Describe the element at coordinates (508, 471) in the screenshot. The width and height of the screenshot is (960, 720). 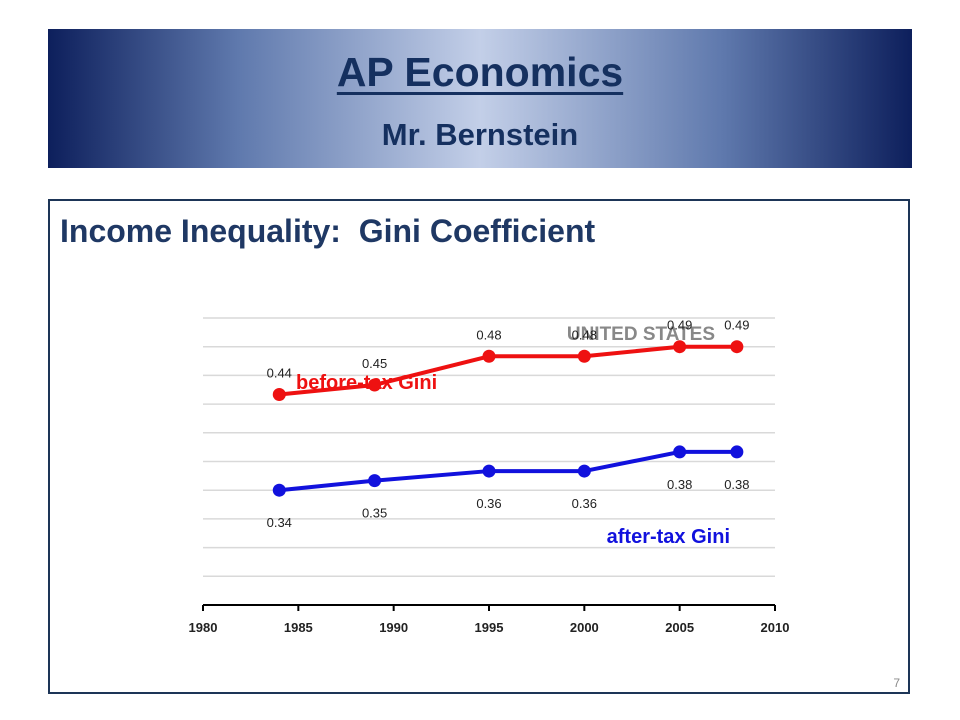
I see `series-line-after-tax` at that location.